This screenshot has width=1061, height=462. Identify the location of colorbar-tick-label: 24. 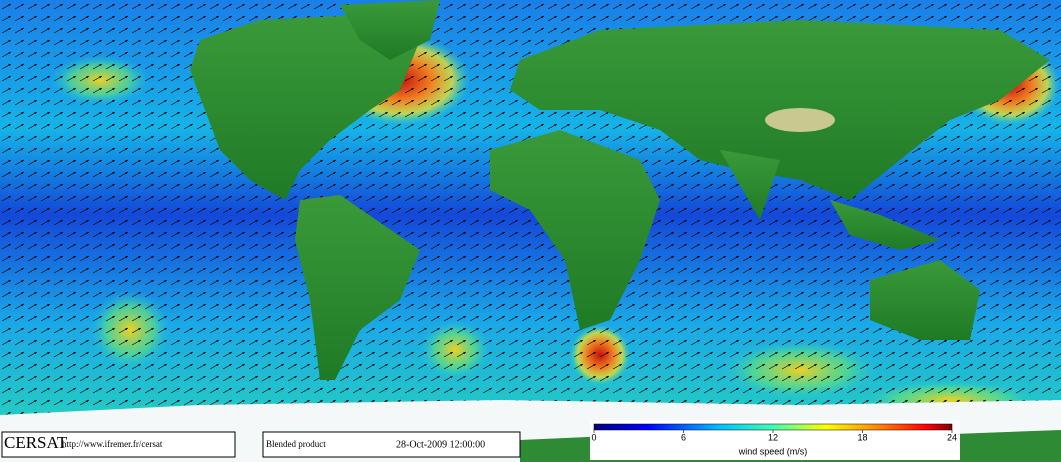
(952, 437).